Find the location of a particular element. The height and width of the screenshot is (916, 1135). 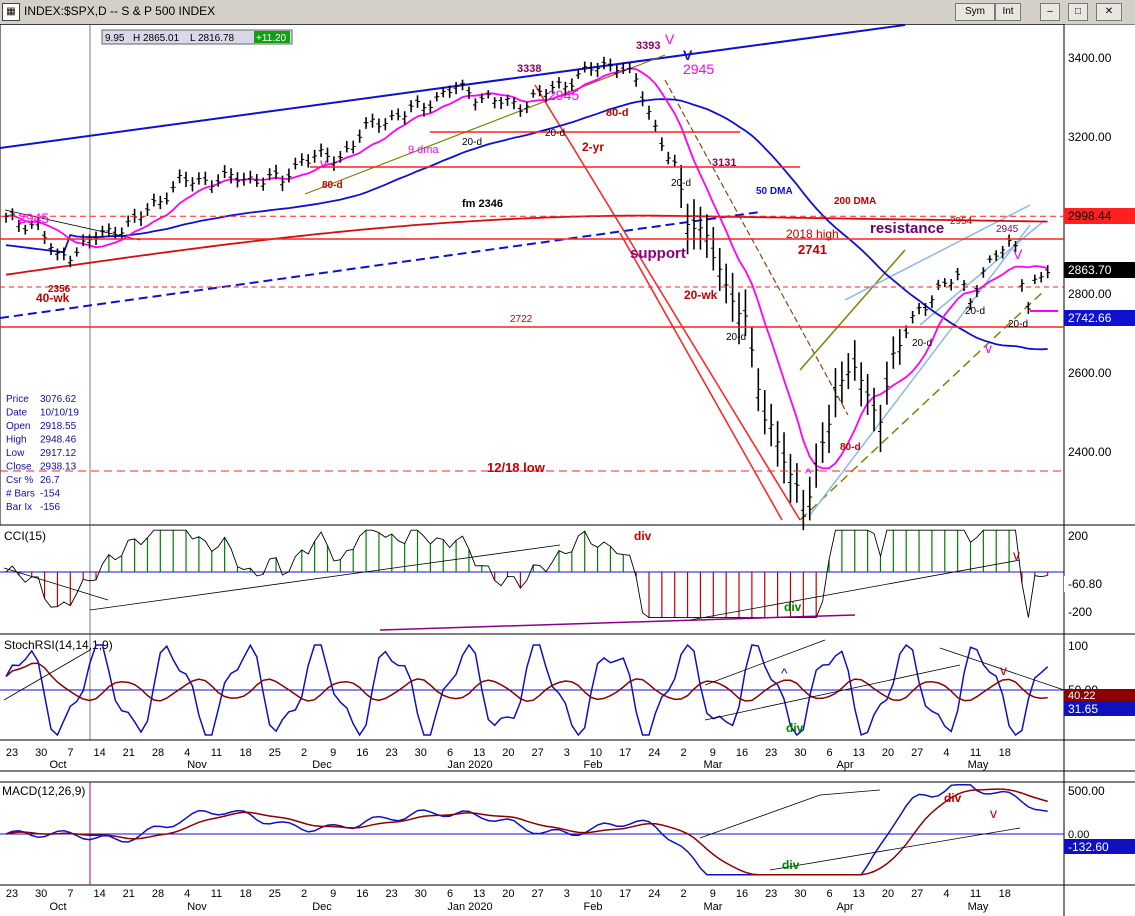

cci-last-value: -60.80 is located at coordinates (1085, 584).